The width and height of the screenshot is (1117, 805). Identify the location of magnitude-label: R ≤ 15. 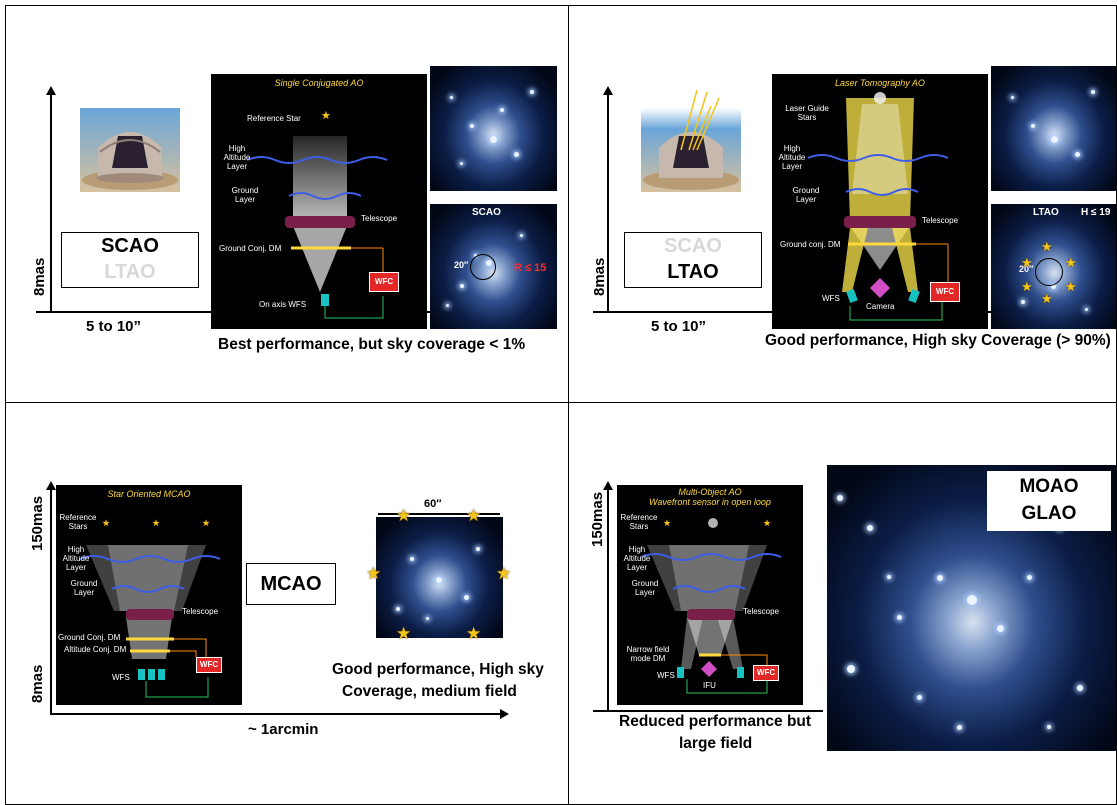
(530, 268).